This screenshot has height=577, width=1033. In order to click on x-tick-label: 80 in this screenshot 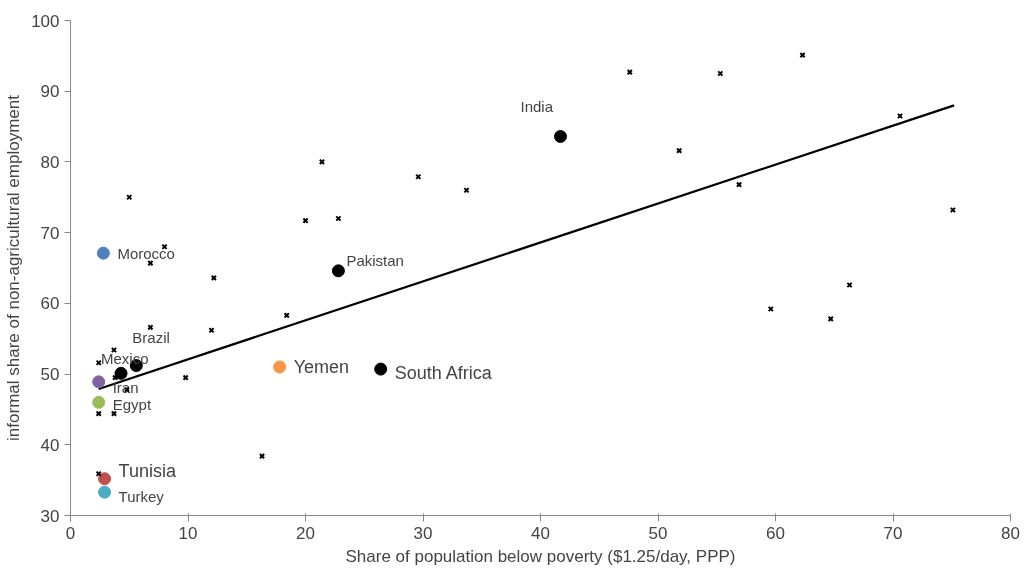, I will do `click(1010, 533)`.